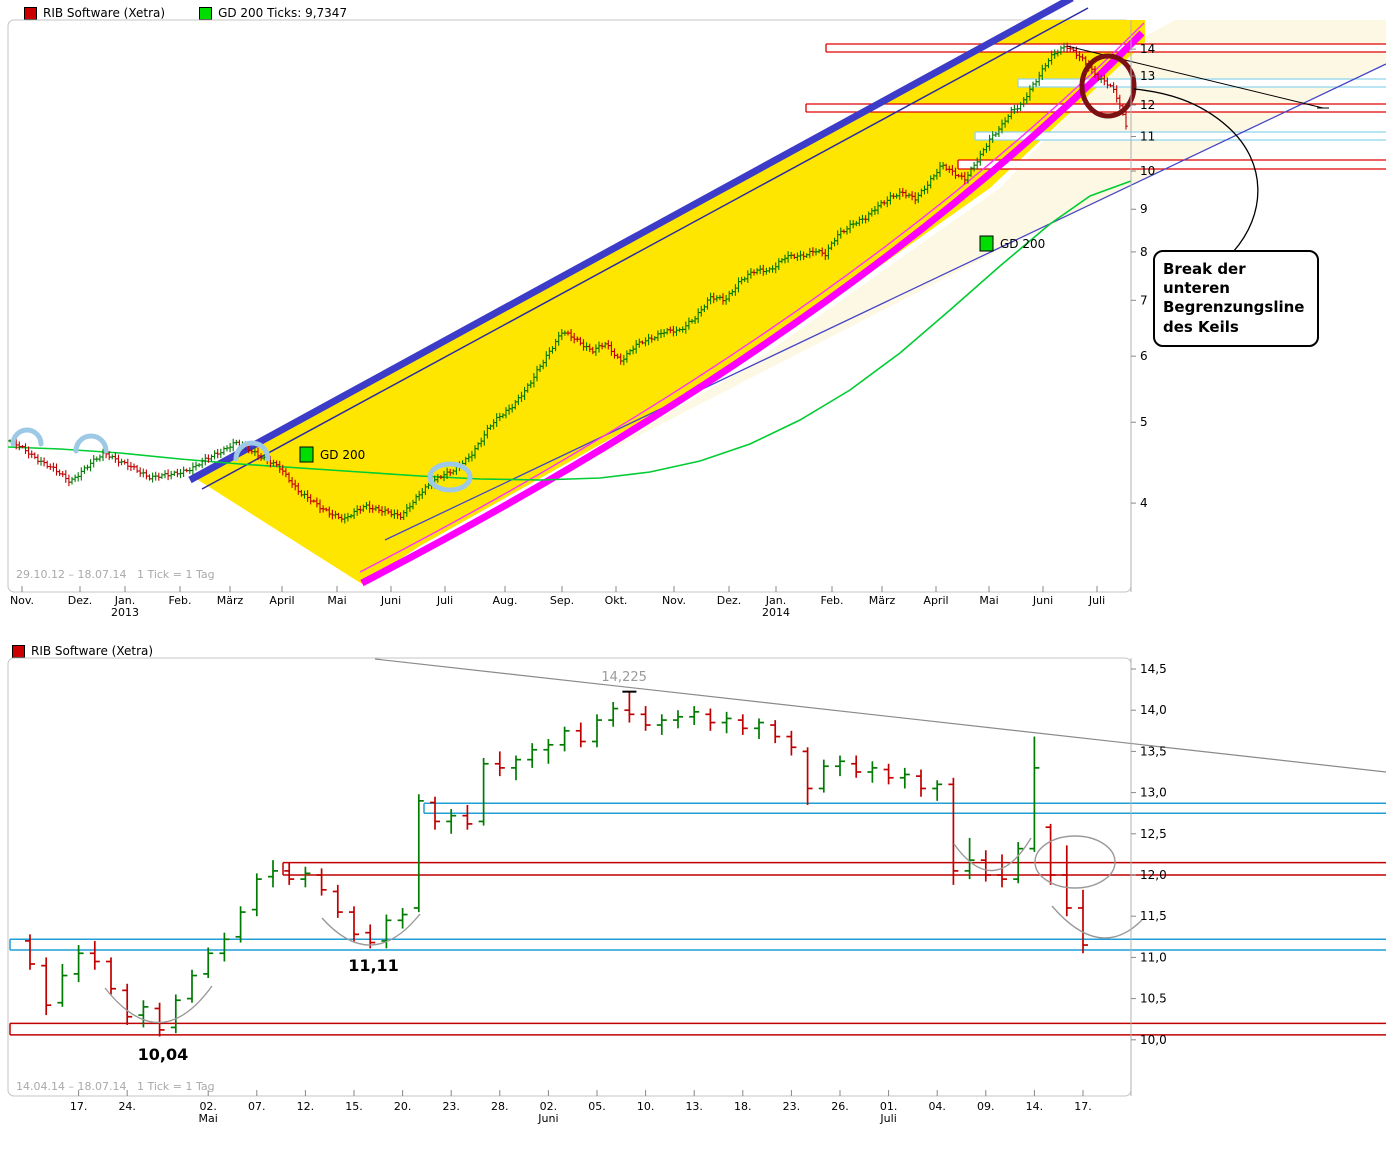 Image resolution: width=1386 pixels, height=1164 pixels. Describe the element at coordinates (1153, 957) in the screenshot. I see `tick-label: 11,0` at that location.